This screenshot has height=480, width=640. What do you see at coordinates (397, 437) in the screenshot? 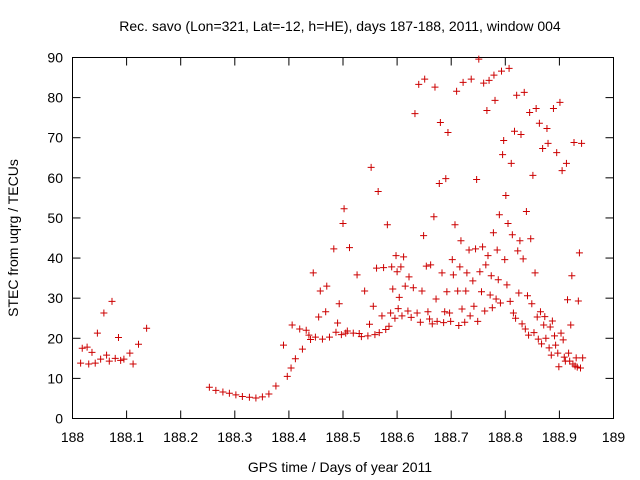
I see `x-tick-label: 188.6` at bounding box center [397, 437].